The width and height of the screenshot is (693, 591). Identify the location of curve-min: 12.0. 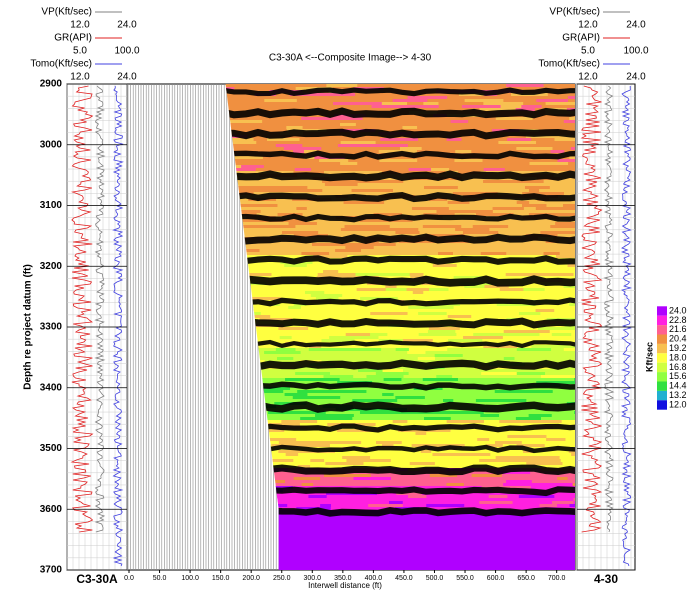
(80, 77).